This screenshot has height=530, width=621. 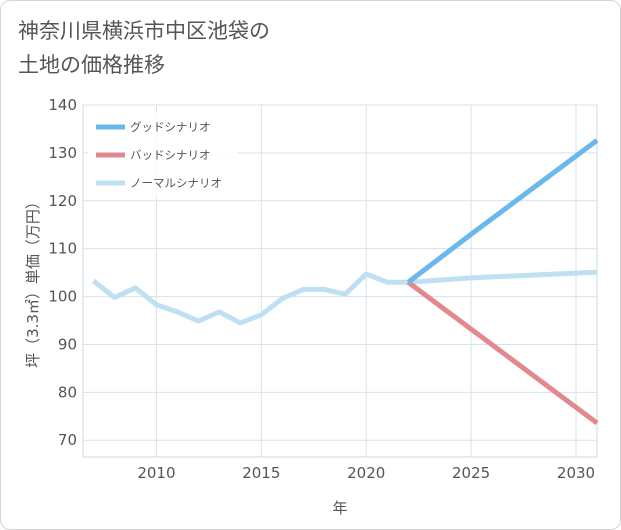 What do you see at coordinates (366, 473) in the screenshot?
I see `x-tick-label: 2020` at bounding box center [366, 473].